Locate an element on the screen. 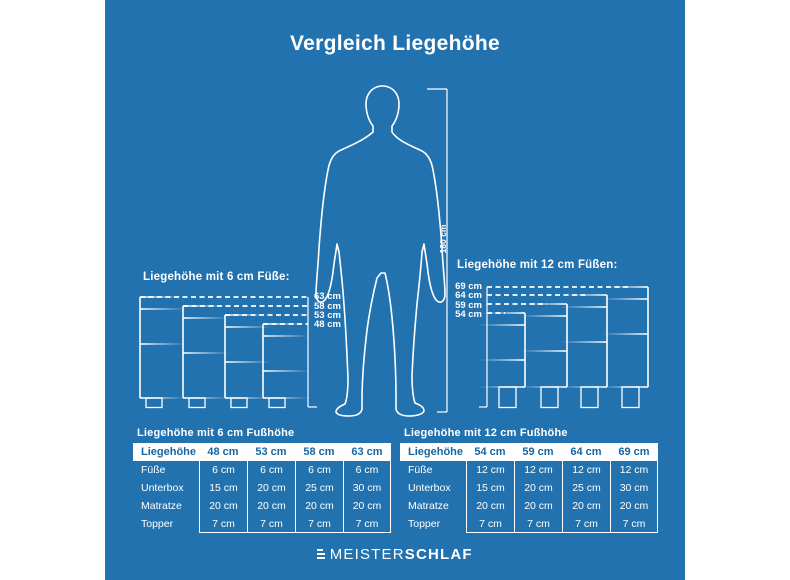 This screenshot has width=790, height=580. table-header-cell: 53 cm is located at coordinates (271, 452).